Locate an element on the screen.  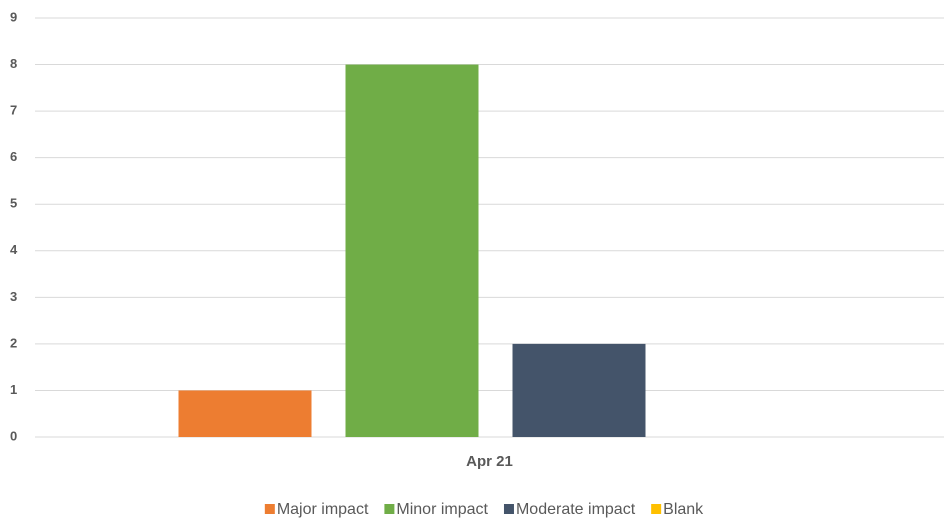
legend-label: Moderate impact is located at coordinates (576, 509).